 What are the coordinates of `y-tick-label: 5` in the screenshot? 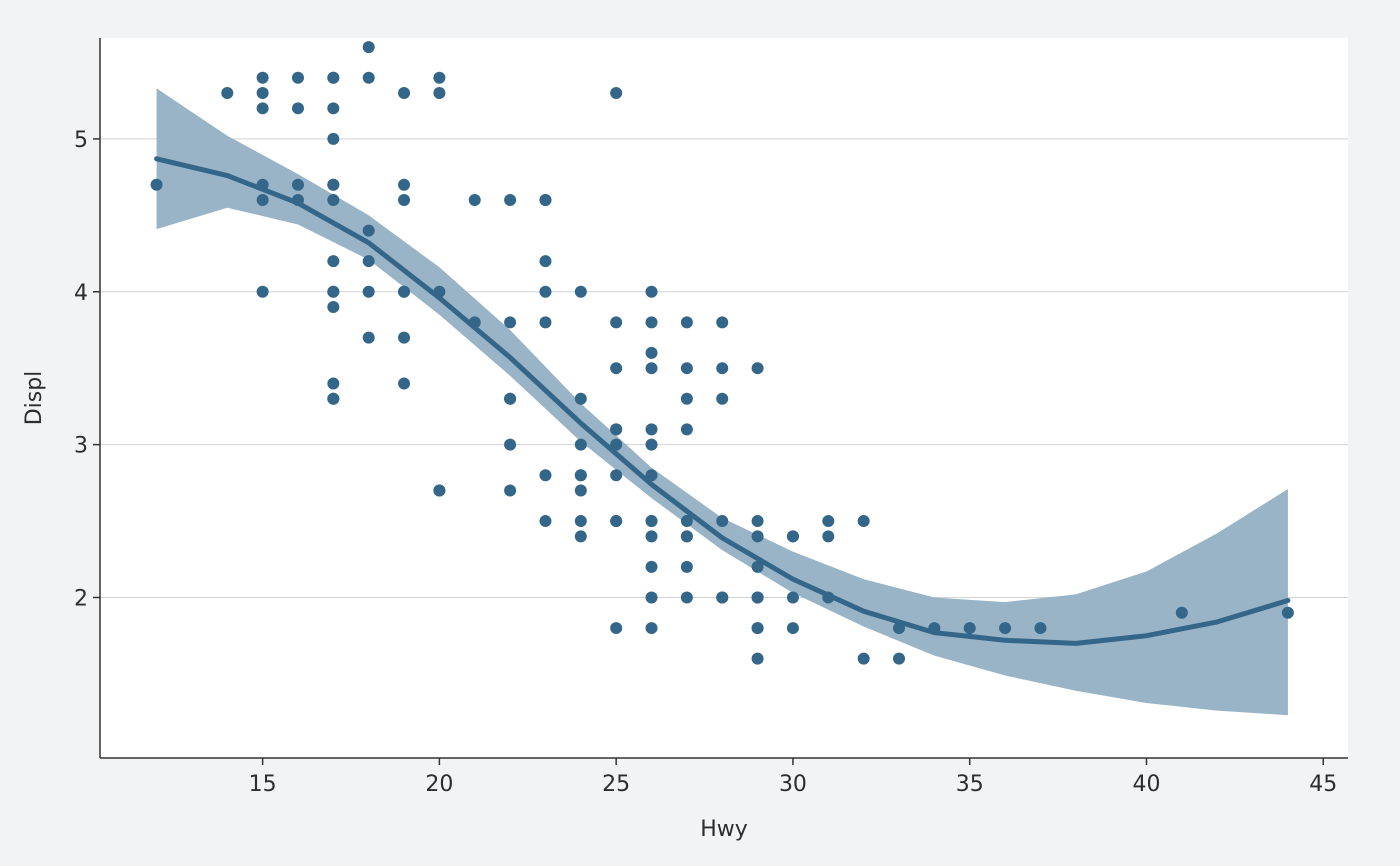 It's located at (81, 140).